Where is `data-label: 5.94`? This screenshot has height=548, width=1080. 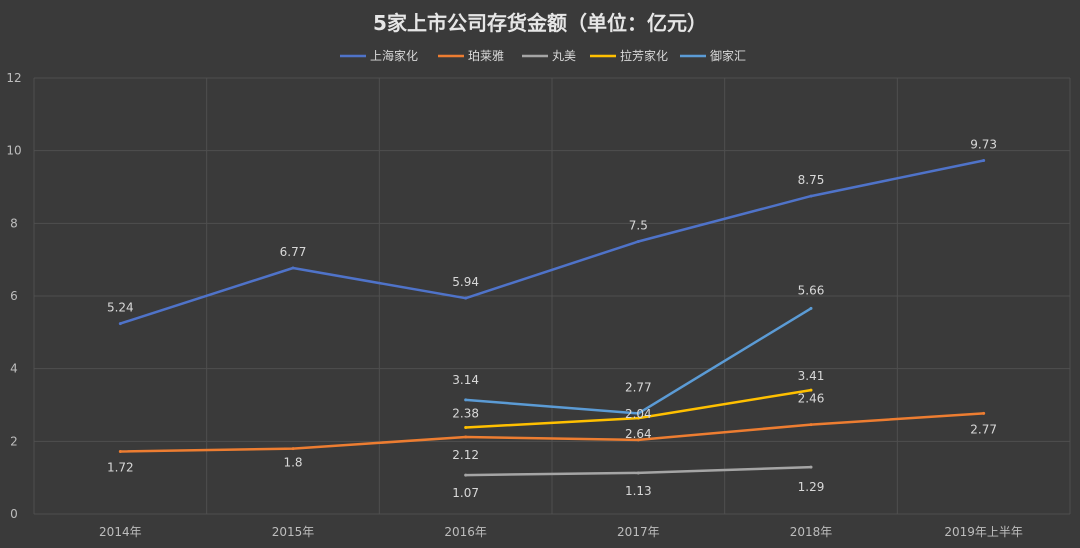 data-label: 5.94 is located at coordinates (465, 282).